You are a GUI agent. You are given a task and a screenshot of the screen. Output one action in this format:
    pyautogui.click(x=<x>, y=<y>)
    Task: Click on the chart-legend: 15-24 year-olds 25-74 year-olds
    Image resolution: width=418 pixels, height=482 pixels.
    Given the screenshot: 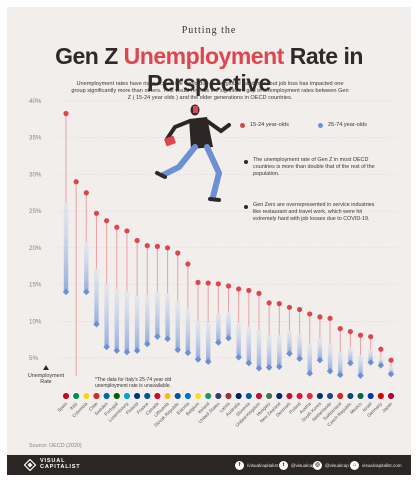 What is the action you would take?
    pyautogui.click(x=315, y=129)
    